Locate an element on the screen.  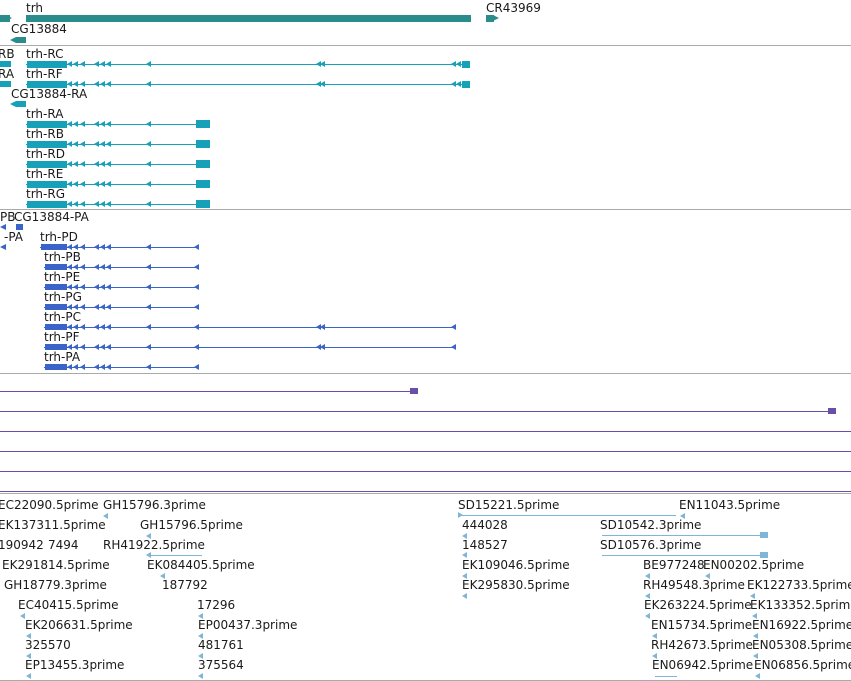
gene-bar-cg13884 is located at coordinates (21, 40).